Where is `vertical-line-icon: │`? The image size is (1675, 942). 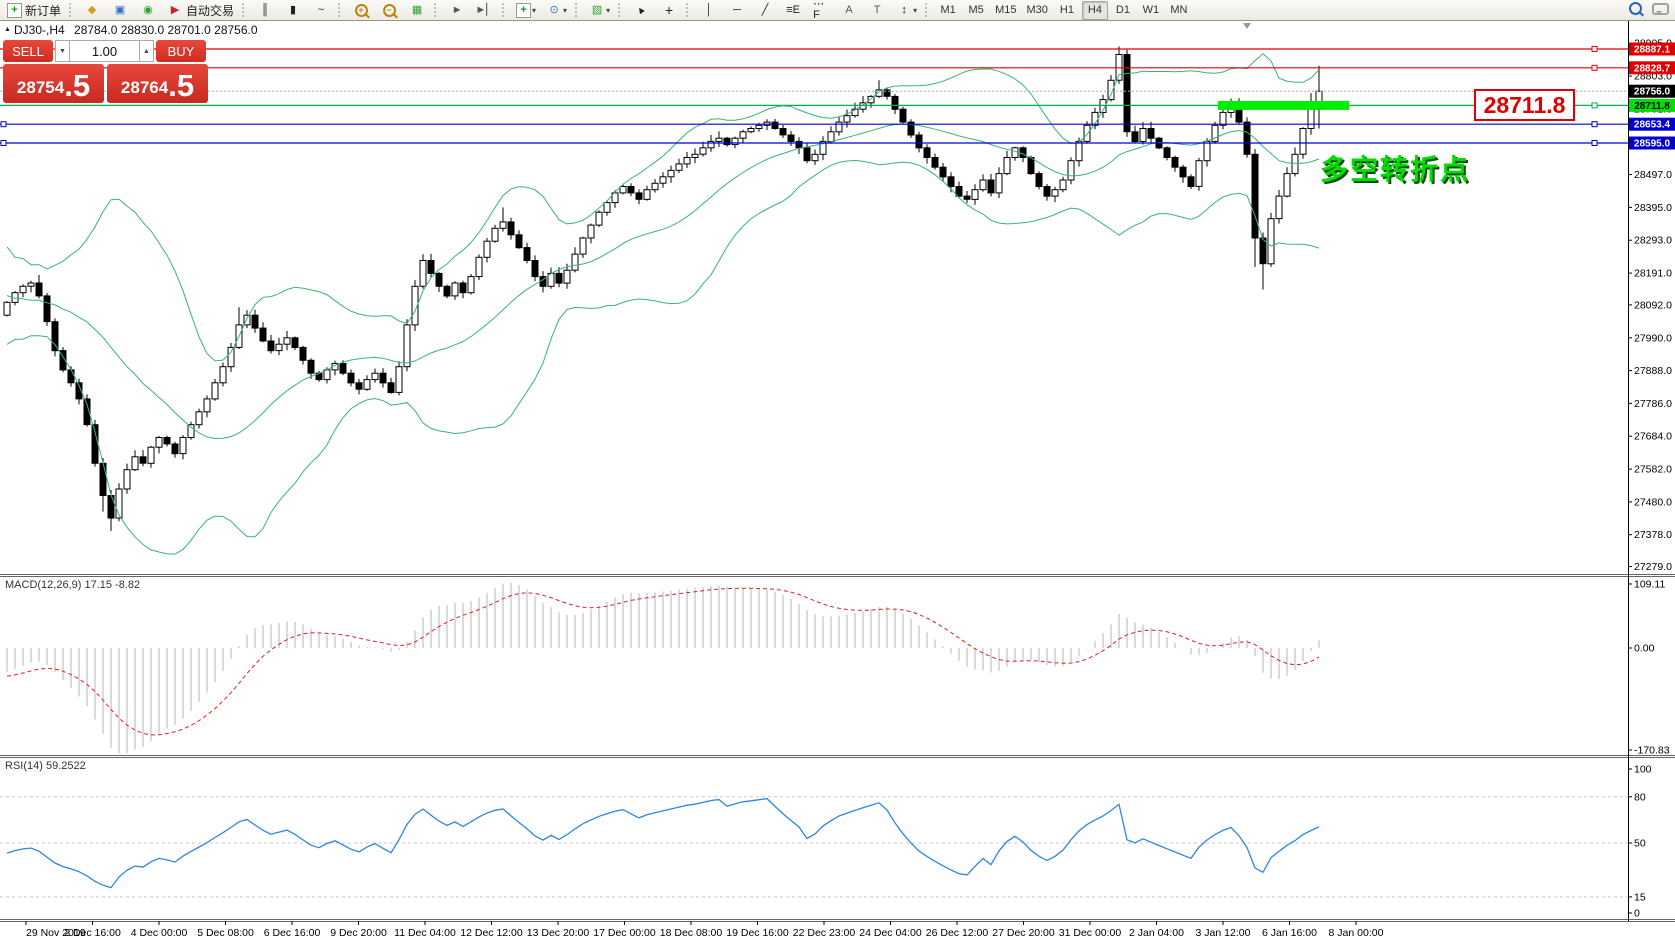
vertical-line-icon: │ is located at coordinates (709, 9).